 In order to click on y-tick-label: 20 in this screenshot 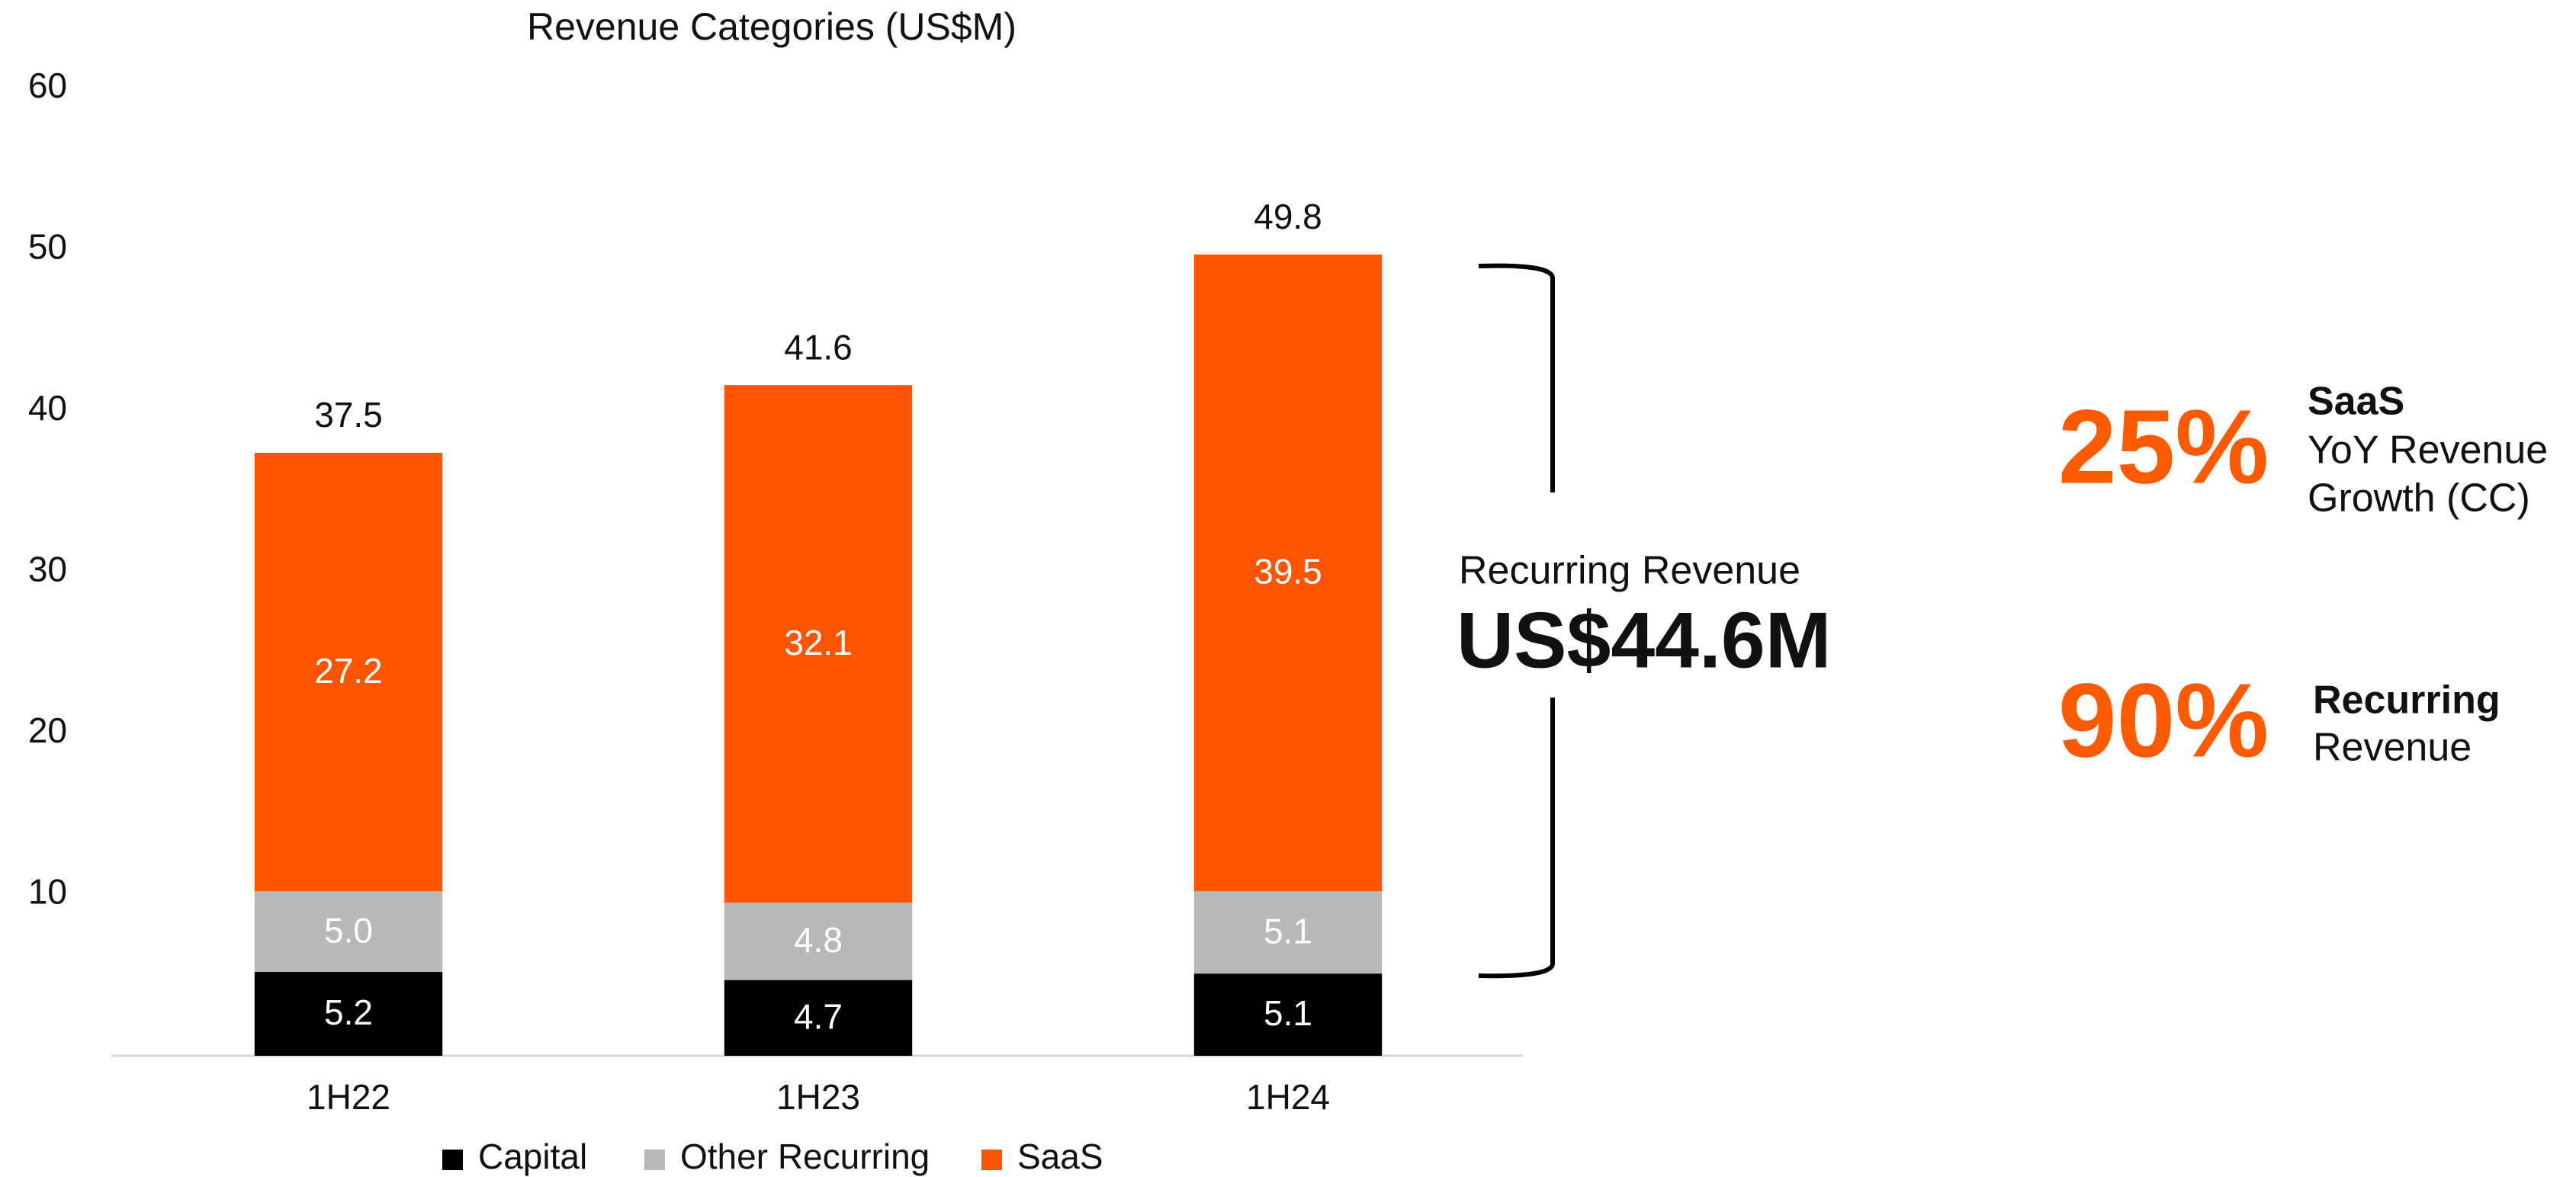, I will do `click(47, 730)`.